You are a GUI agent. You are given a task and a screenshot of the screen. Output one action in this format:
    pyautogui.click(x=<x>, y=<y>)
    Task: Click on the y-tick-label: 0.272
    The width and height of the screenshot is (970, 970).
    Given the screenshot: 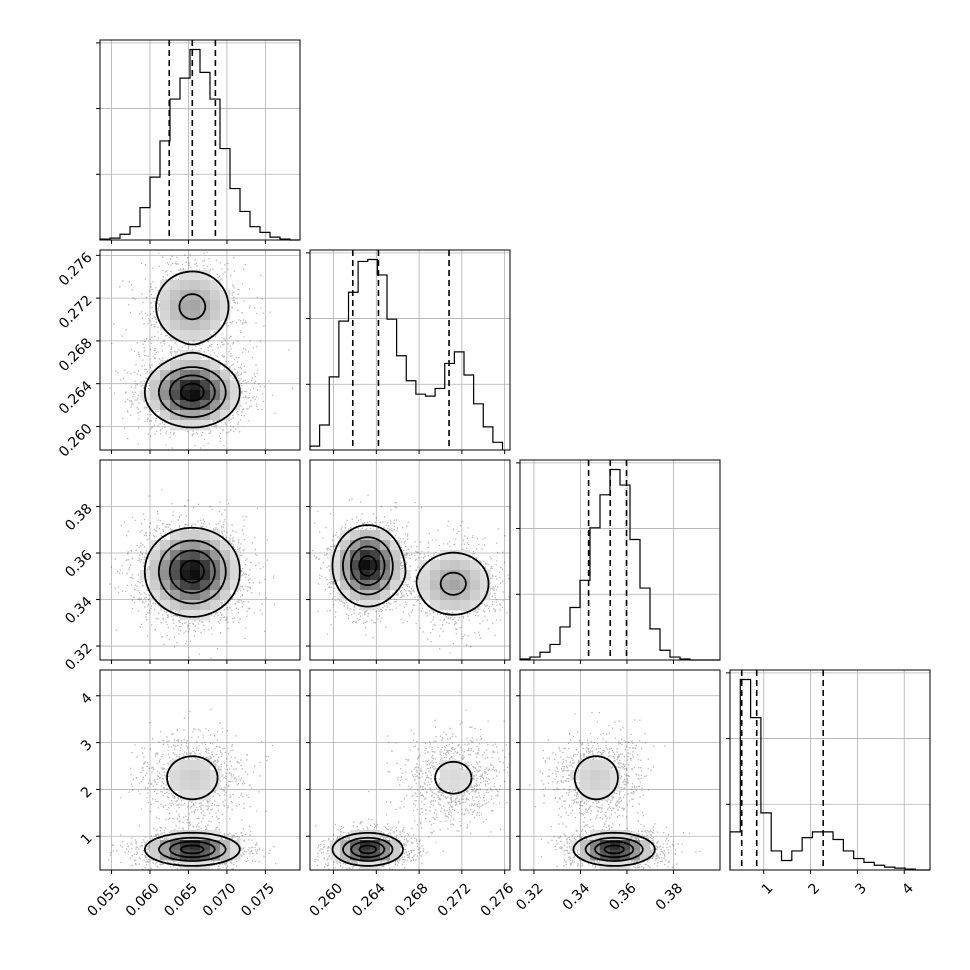 What is the action you would take?
    pyautogui.click(x=76, y=312)
    